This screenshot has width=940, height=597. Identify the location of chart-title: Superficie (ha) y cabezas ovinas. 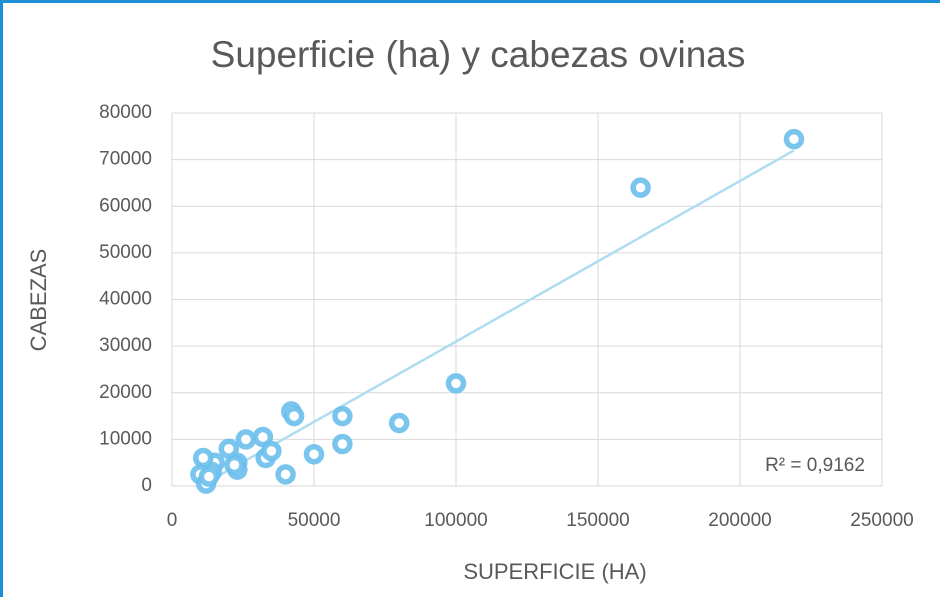
(478, 54).